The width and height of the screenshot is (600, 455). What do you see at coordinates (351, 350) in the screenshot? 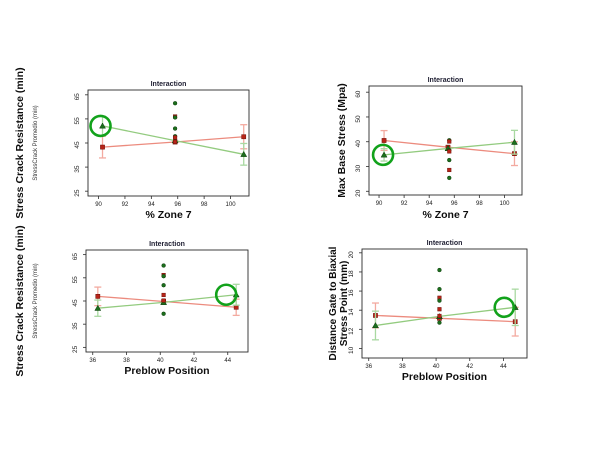
I see `y-tick-label: 10` at bounding box center [351, 350].